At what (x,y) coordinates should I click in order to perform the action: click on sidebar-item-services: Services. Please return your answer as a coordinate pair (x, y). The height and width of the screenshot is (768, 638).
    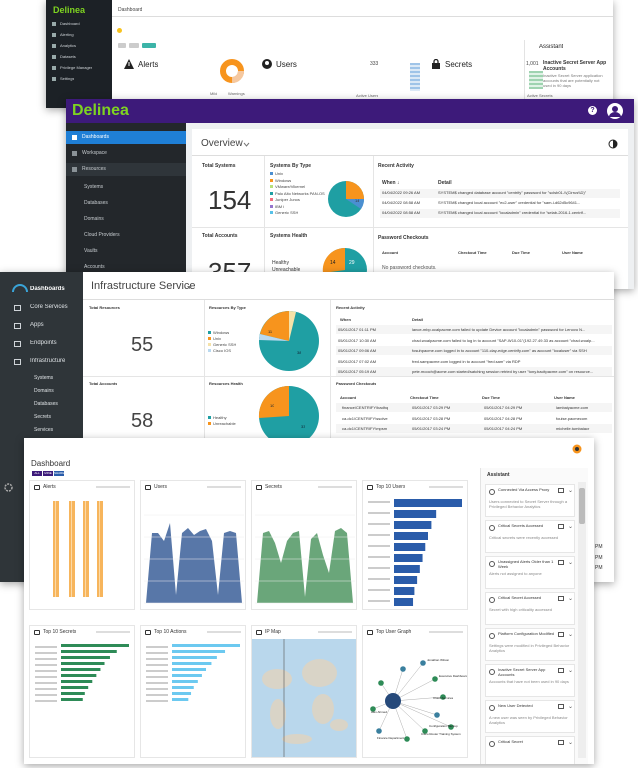
    Looking at the image, I should click on (41, 431).